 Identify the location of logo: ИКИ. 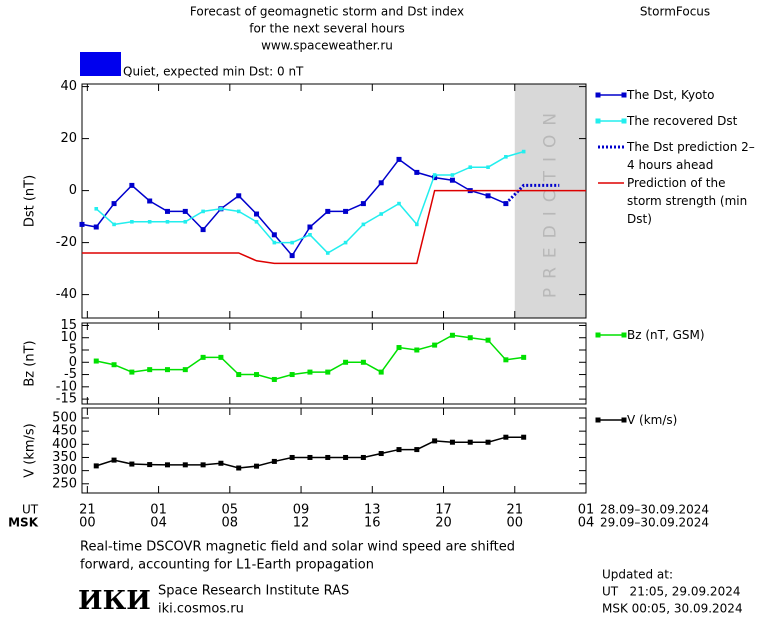
(114, 601).